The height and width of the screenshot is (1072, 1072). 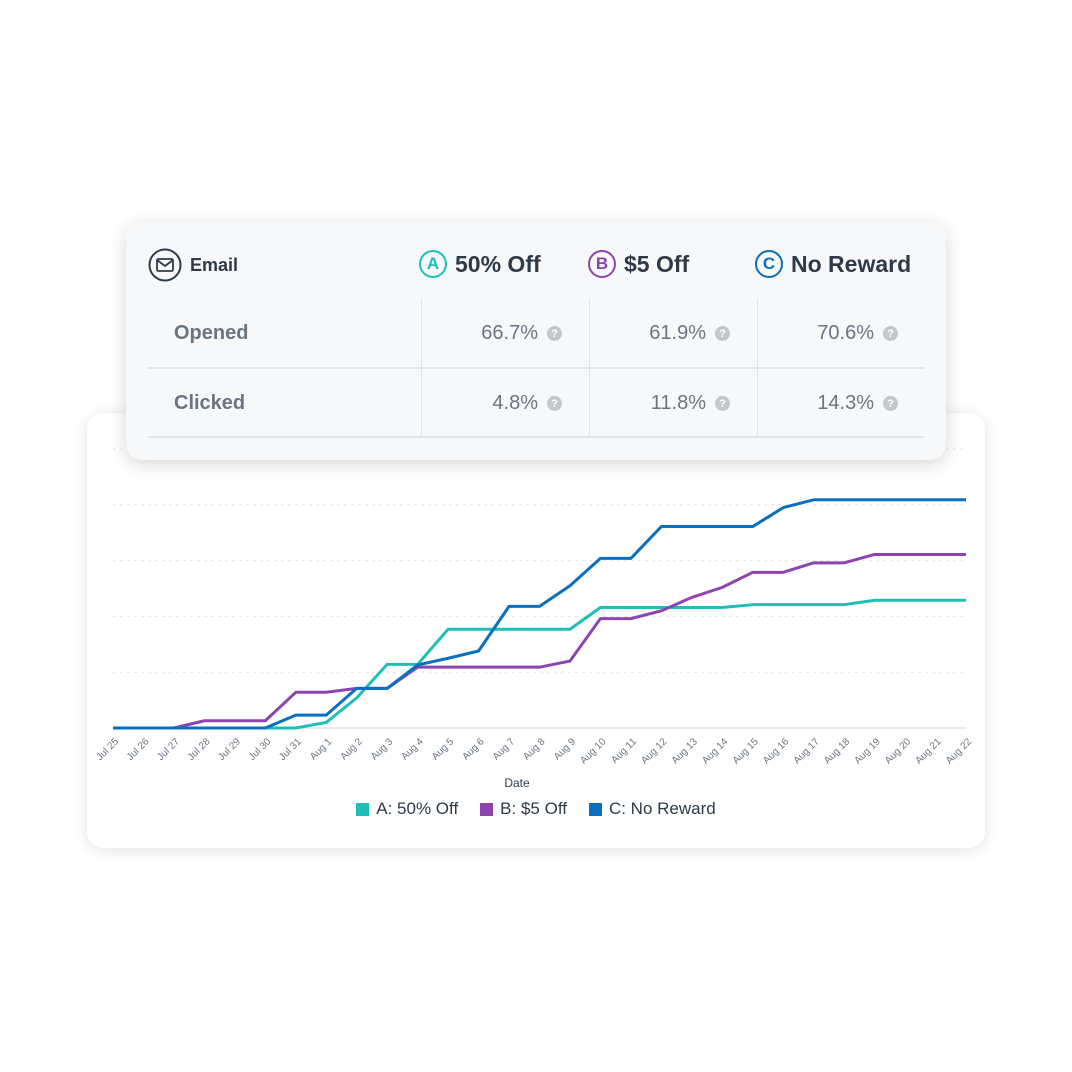 What do you see at coordinates (138, 749) in the screenshot?
I see `x-tick-label: Jul 26` at bounding box center [138, 749].